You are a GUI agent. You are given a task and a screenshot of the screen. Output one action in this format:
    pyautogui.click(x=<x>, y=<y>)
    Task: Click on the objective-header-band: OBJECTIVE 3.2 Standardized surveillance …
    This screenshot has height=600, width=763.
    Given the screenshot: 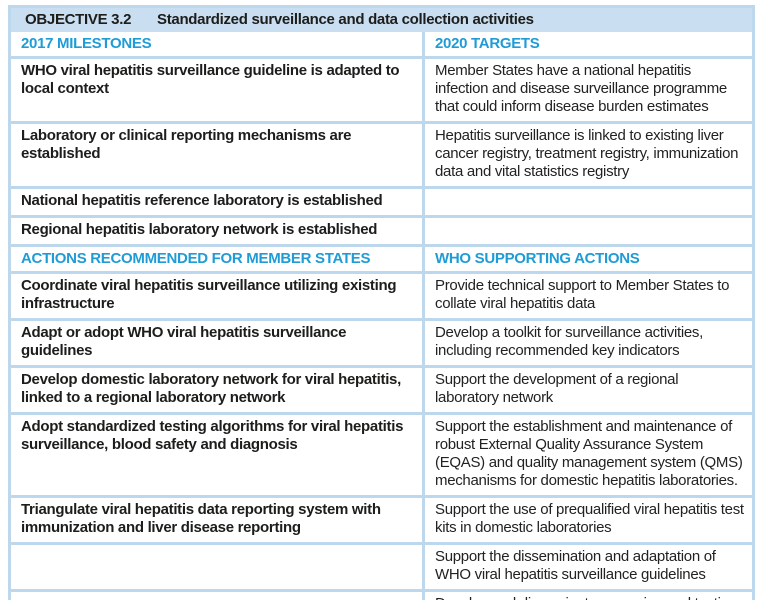 What is the action you would take?
    pyautogui.click(x=381, y=20)
    